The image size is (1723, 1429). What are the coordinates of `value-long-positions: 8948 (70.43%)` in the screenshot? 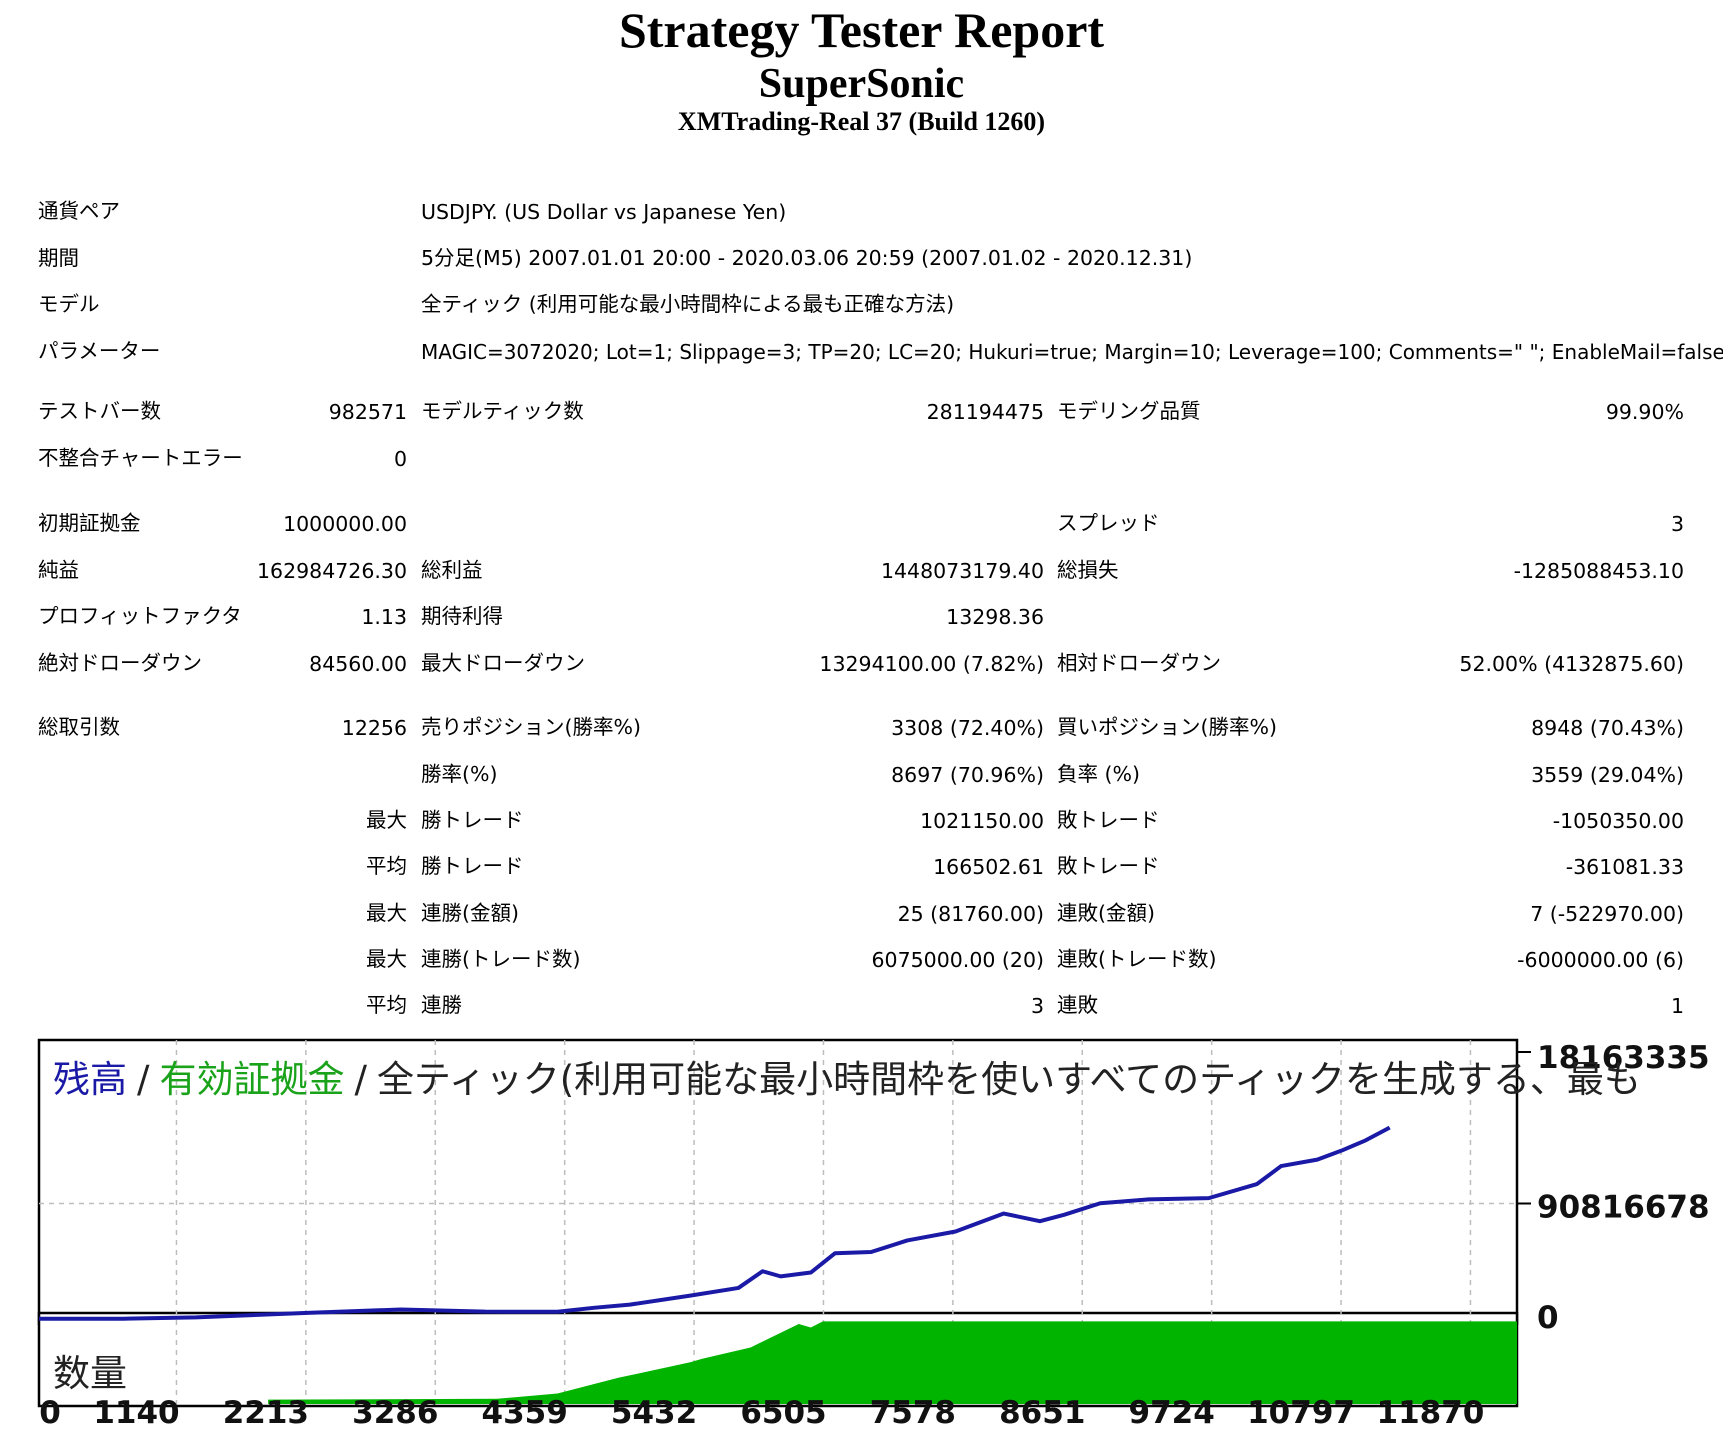 It's located at (1607, 728).